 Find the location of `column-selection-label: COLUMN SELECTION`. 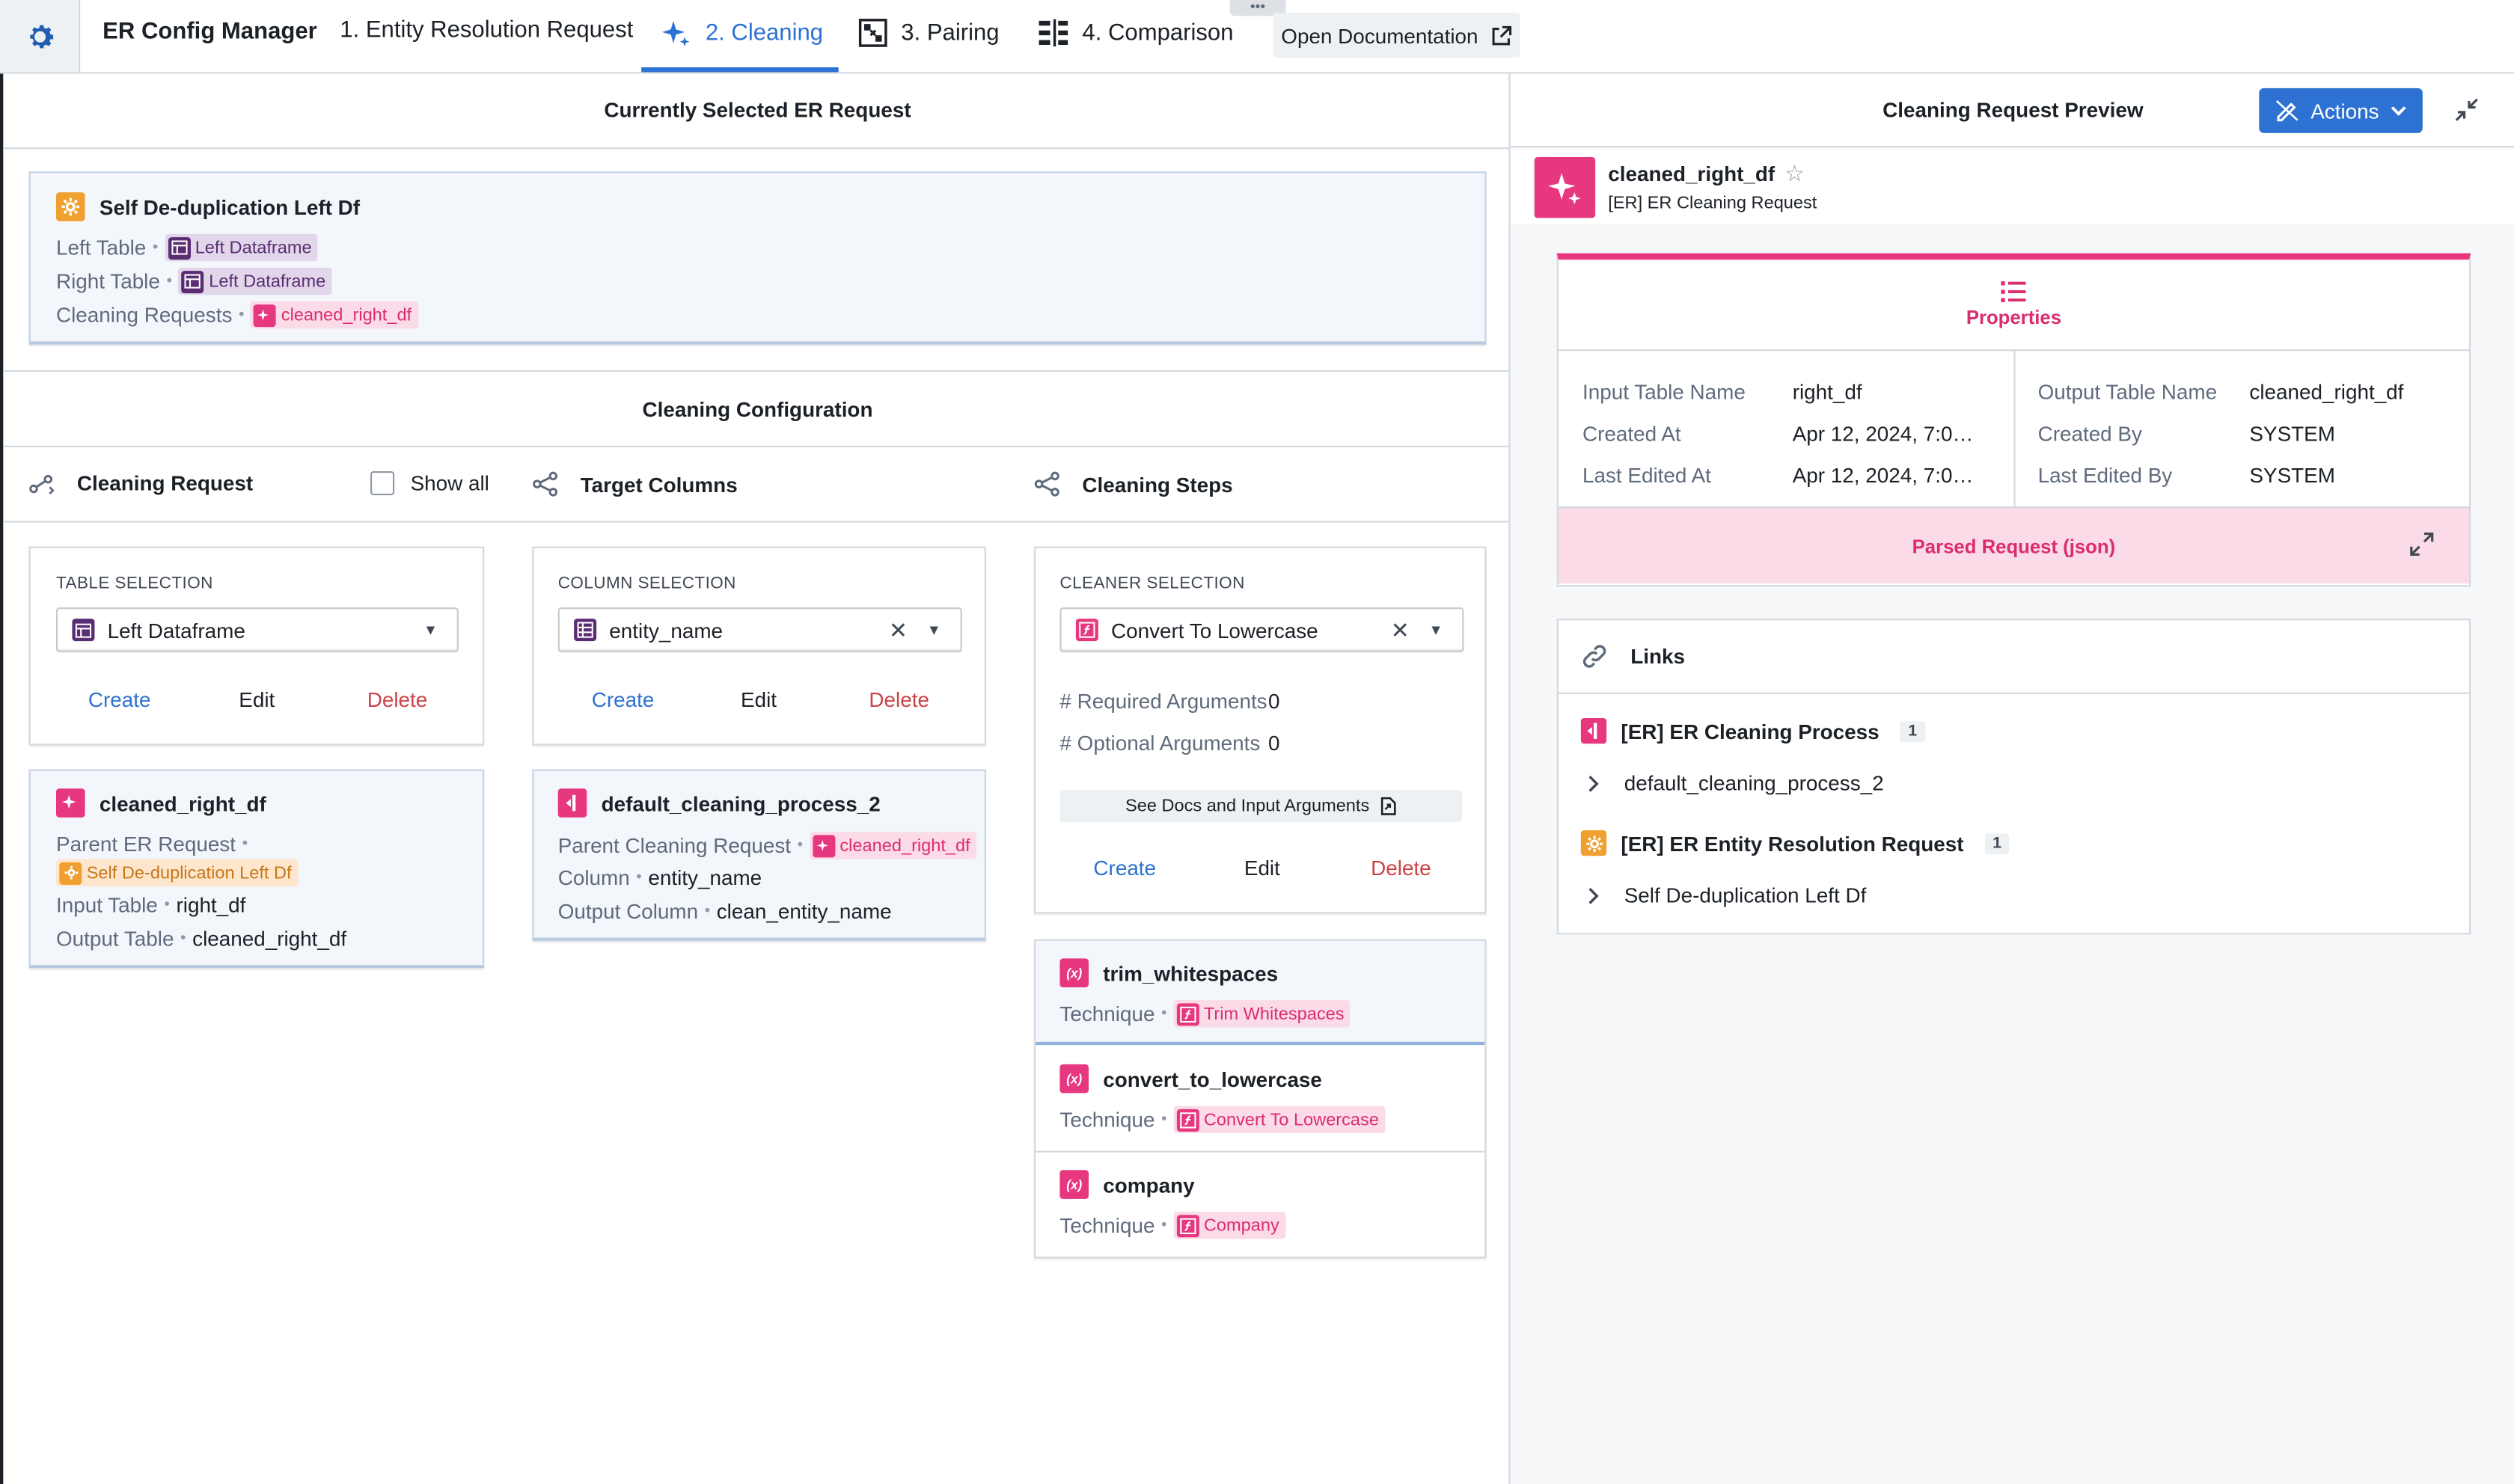

column-selection-label: COLUMN SELECTION is located at coordinates (646, 583).